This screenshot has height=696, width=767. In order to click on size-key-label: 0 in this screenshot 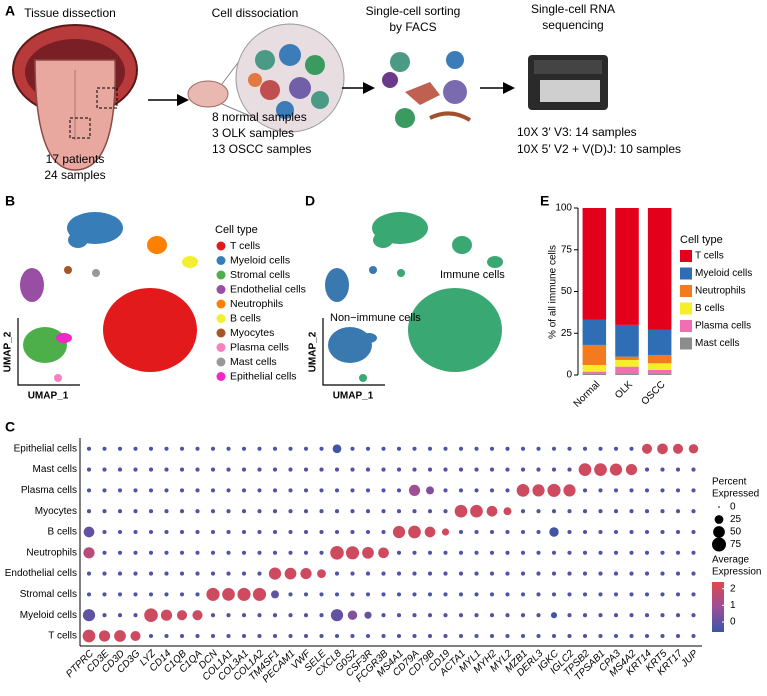, I will do `click(733, 507)`.